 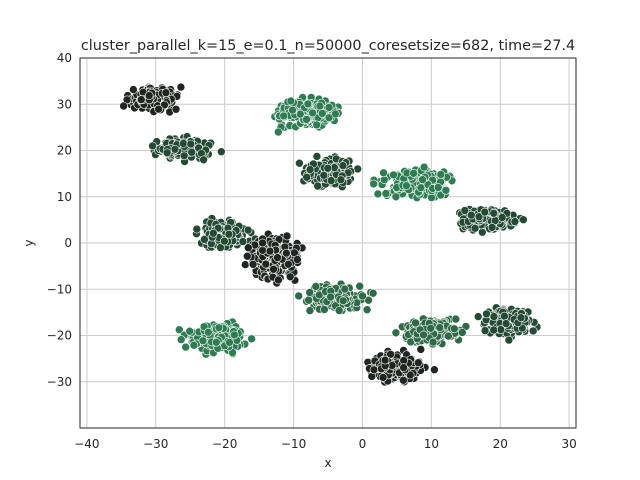 I want to click on y-tick-label: −10, so click(x=59, y=289).